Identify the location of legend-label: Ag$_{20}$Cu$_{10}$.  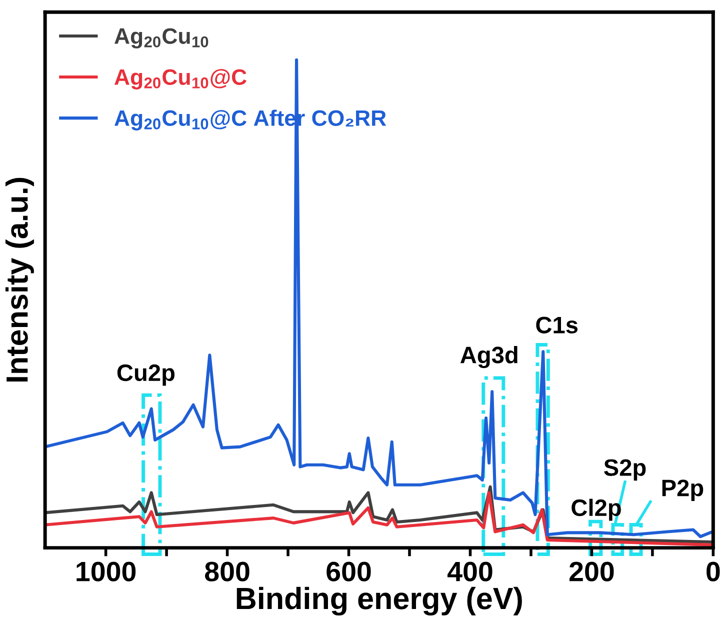
(161, 38).